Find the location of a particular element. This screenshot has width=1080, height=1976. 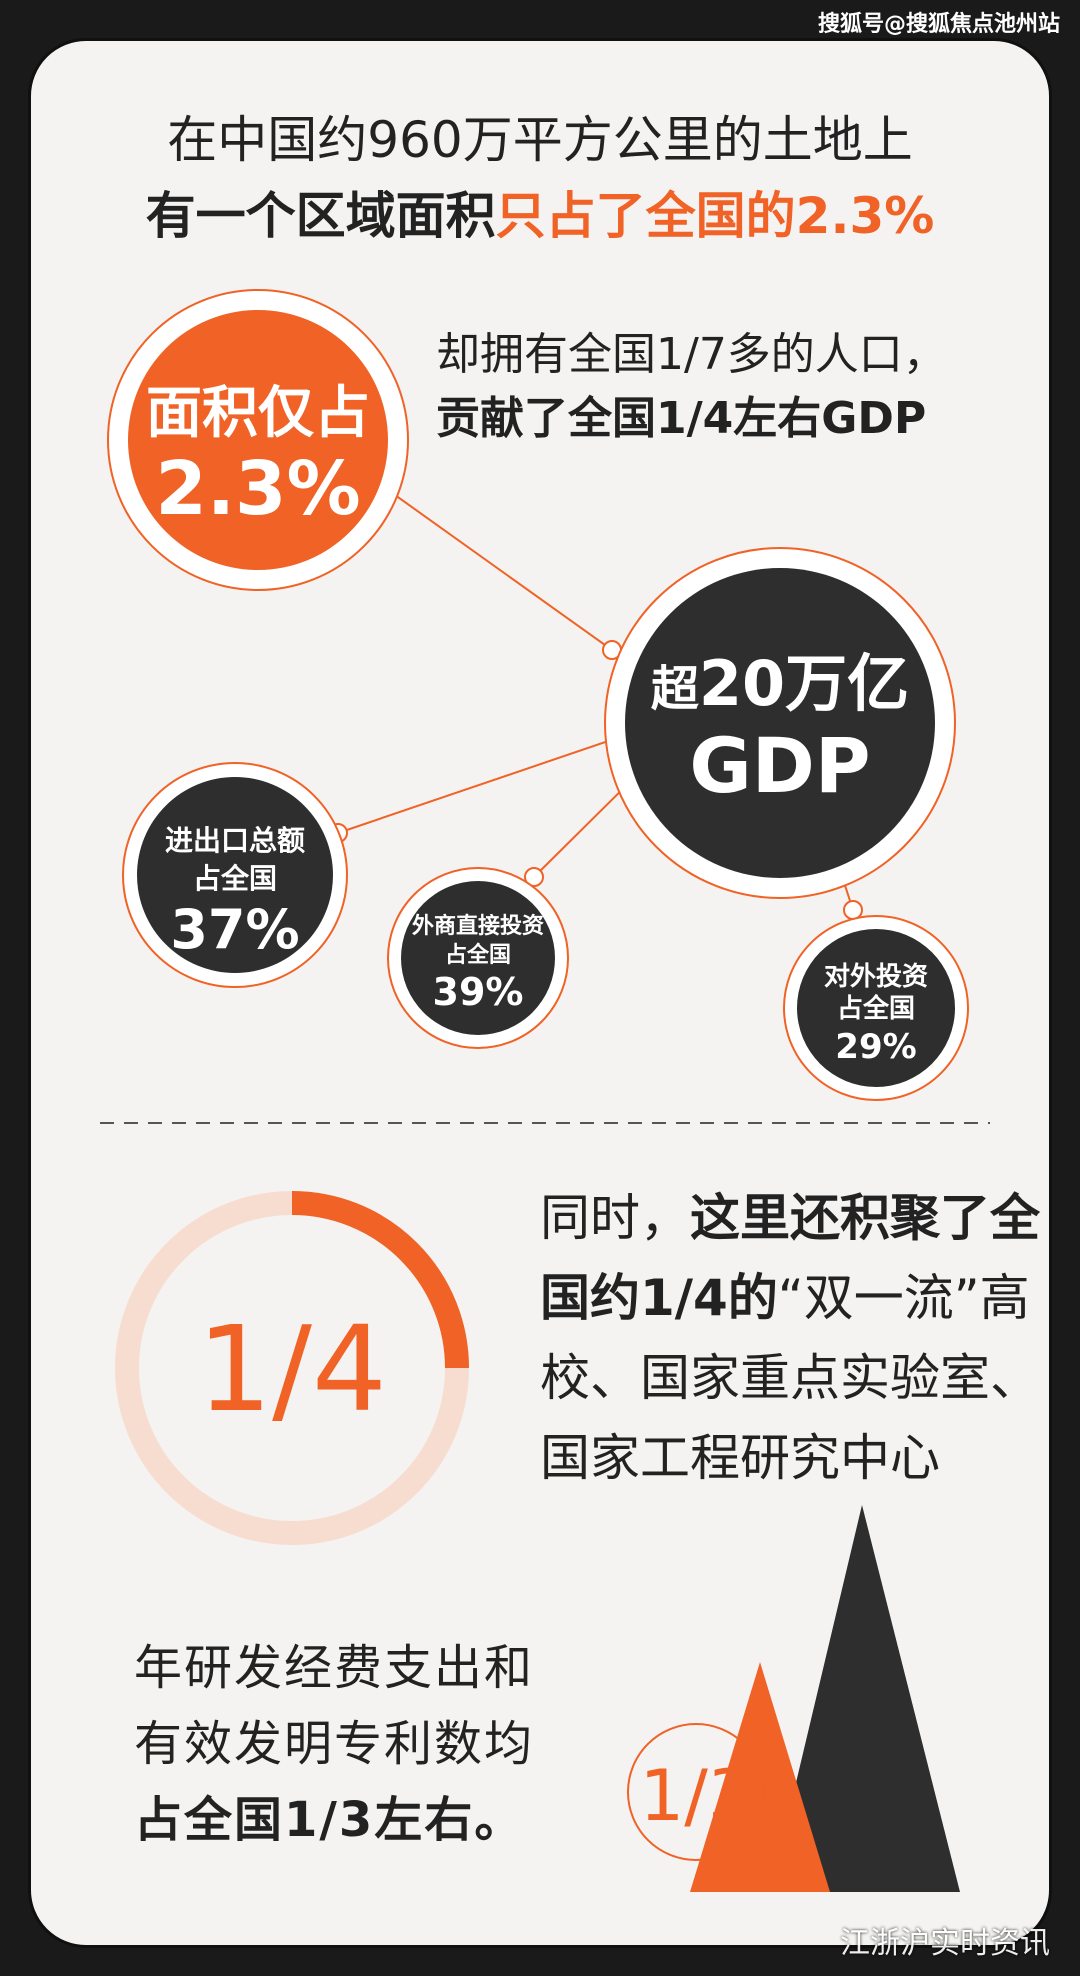

talent-lead: 同时， is located at coordinates (615, 1218).